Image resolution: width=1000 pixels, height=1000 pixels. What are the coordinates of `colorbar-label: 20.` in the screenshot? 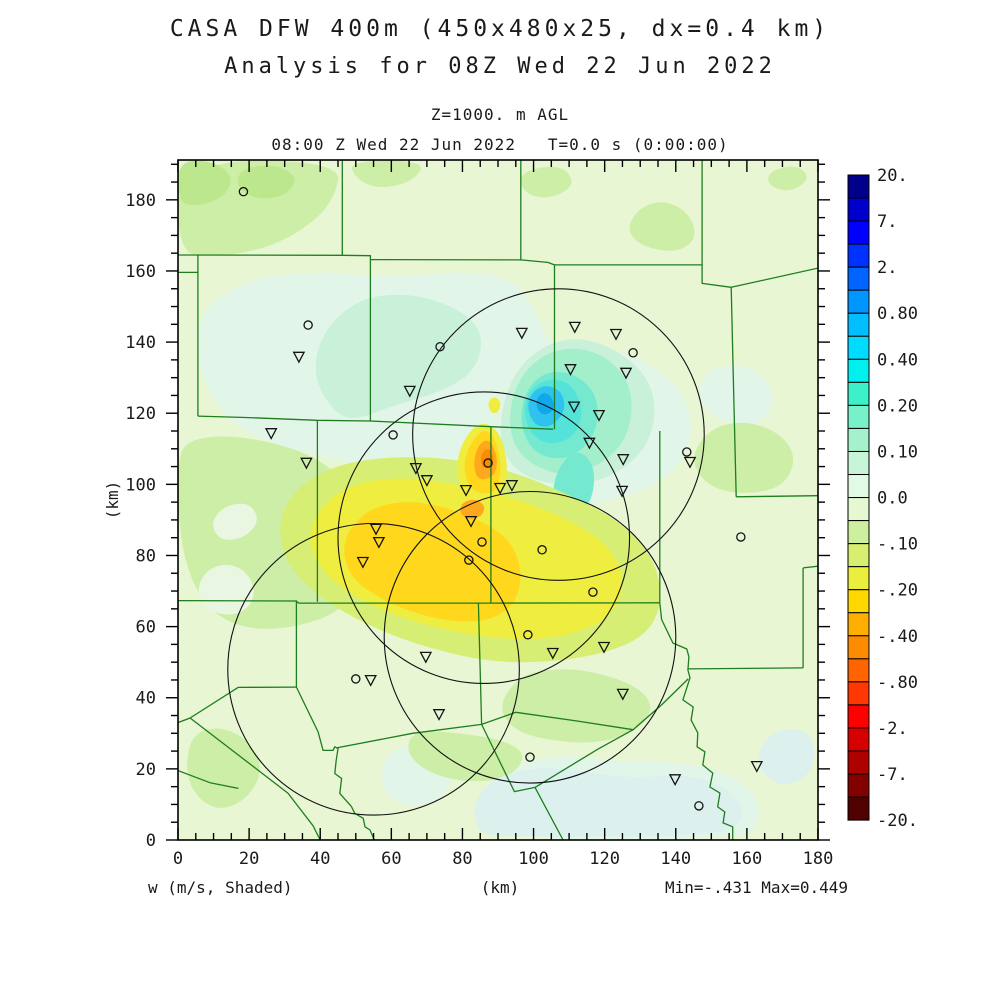 It's located at (892, 176).